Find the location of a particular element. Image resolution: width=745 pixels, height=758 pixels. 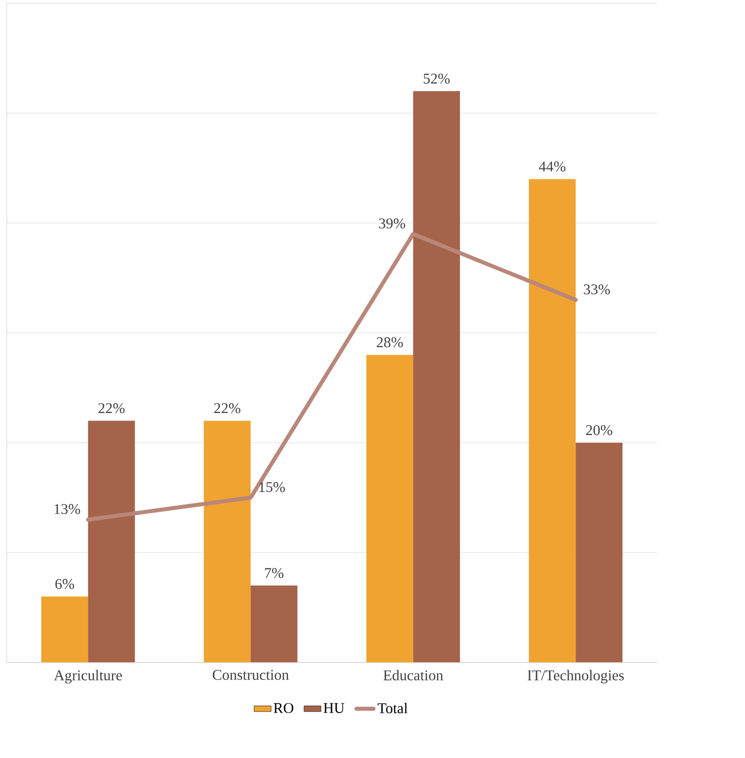

data-label: 28% is located at coordinates (389, 342).